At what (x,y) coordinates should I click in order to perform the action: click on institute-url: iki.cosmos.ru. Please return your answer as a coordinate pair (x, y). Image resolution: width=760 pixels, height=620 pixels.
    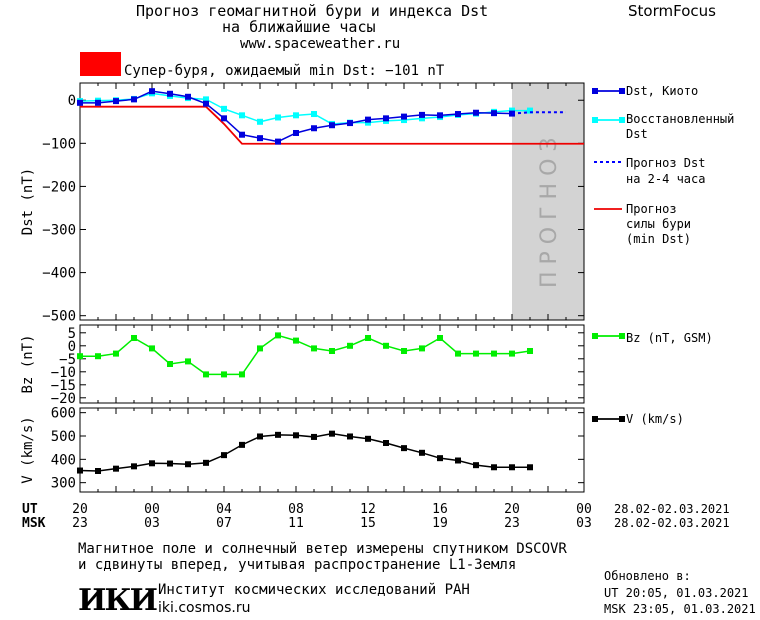
    Looking at the image, I should click on (204, 608).